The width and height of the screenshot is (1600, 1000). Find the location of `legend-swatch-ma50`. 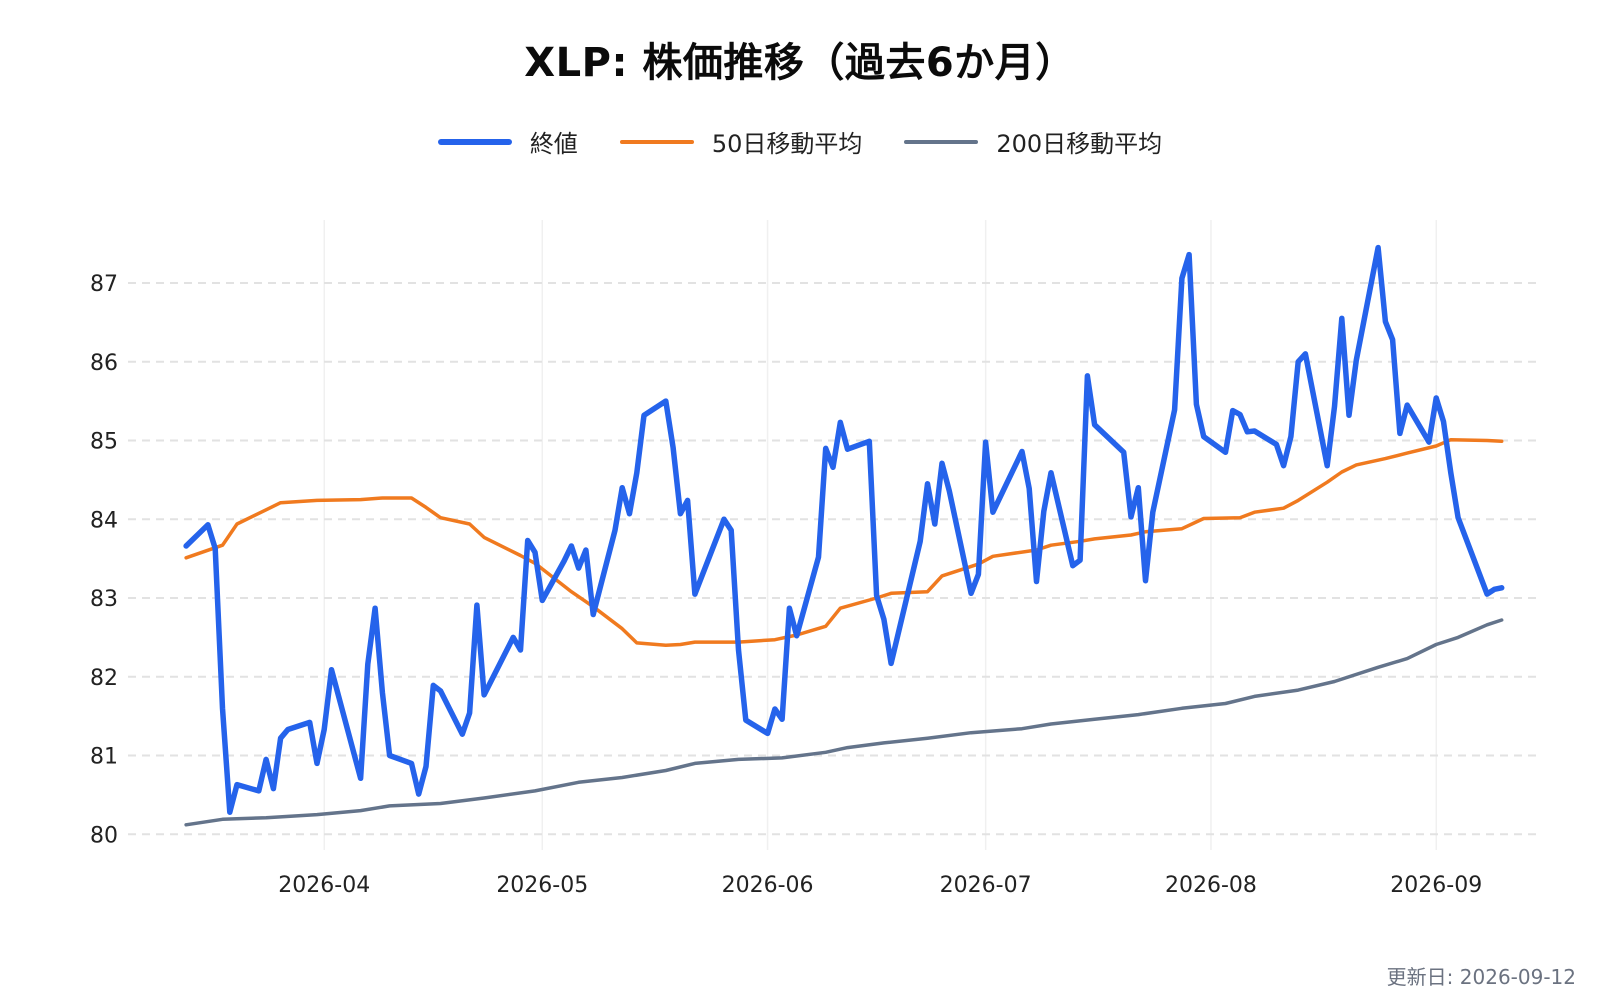

legend-swatch-ma50 is located at coordinates (656, 141).